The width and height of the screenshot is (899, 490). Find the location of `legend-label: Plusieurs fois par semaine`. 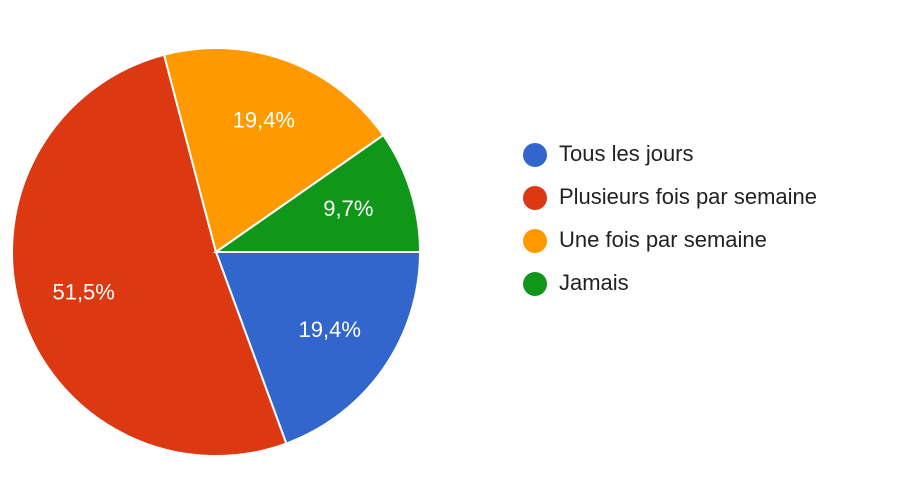

legend-label: Plusieurs fois par semaine is located at coordinates (688, 196).